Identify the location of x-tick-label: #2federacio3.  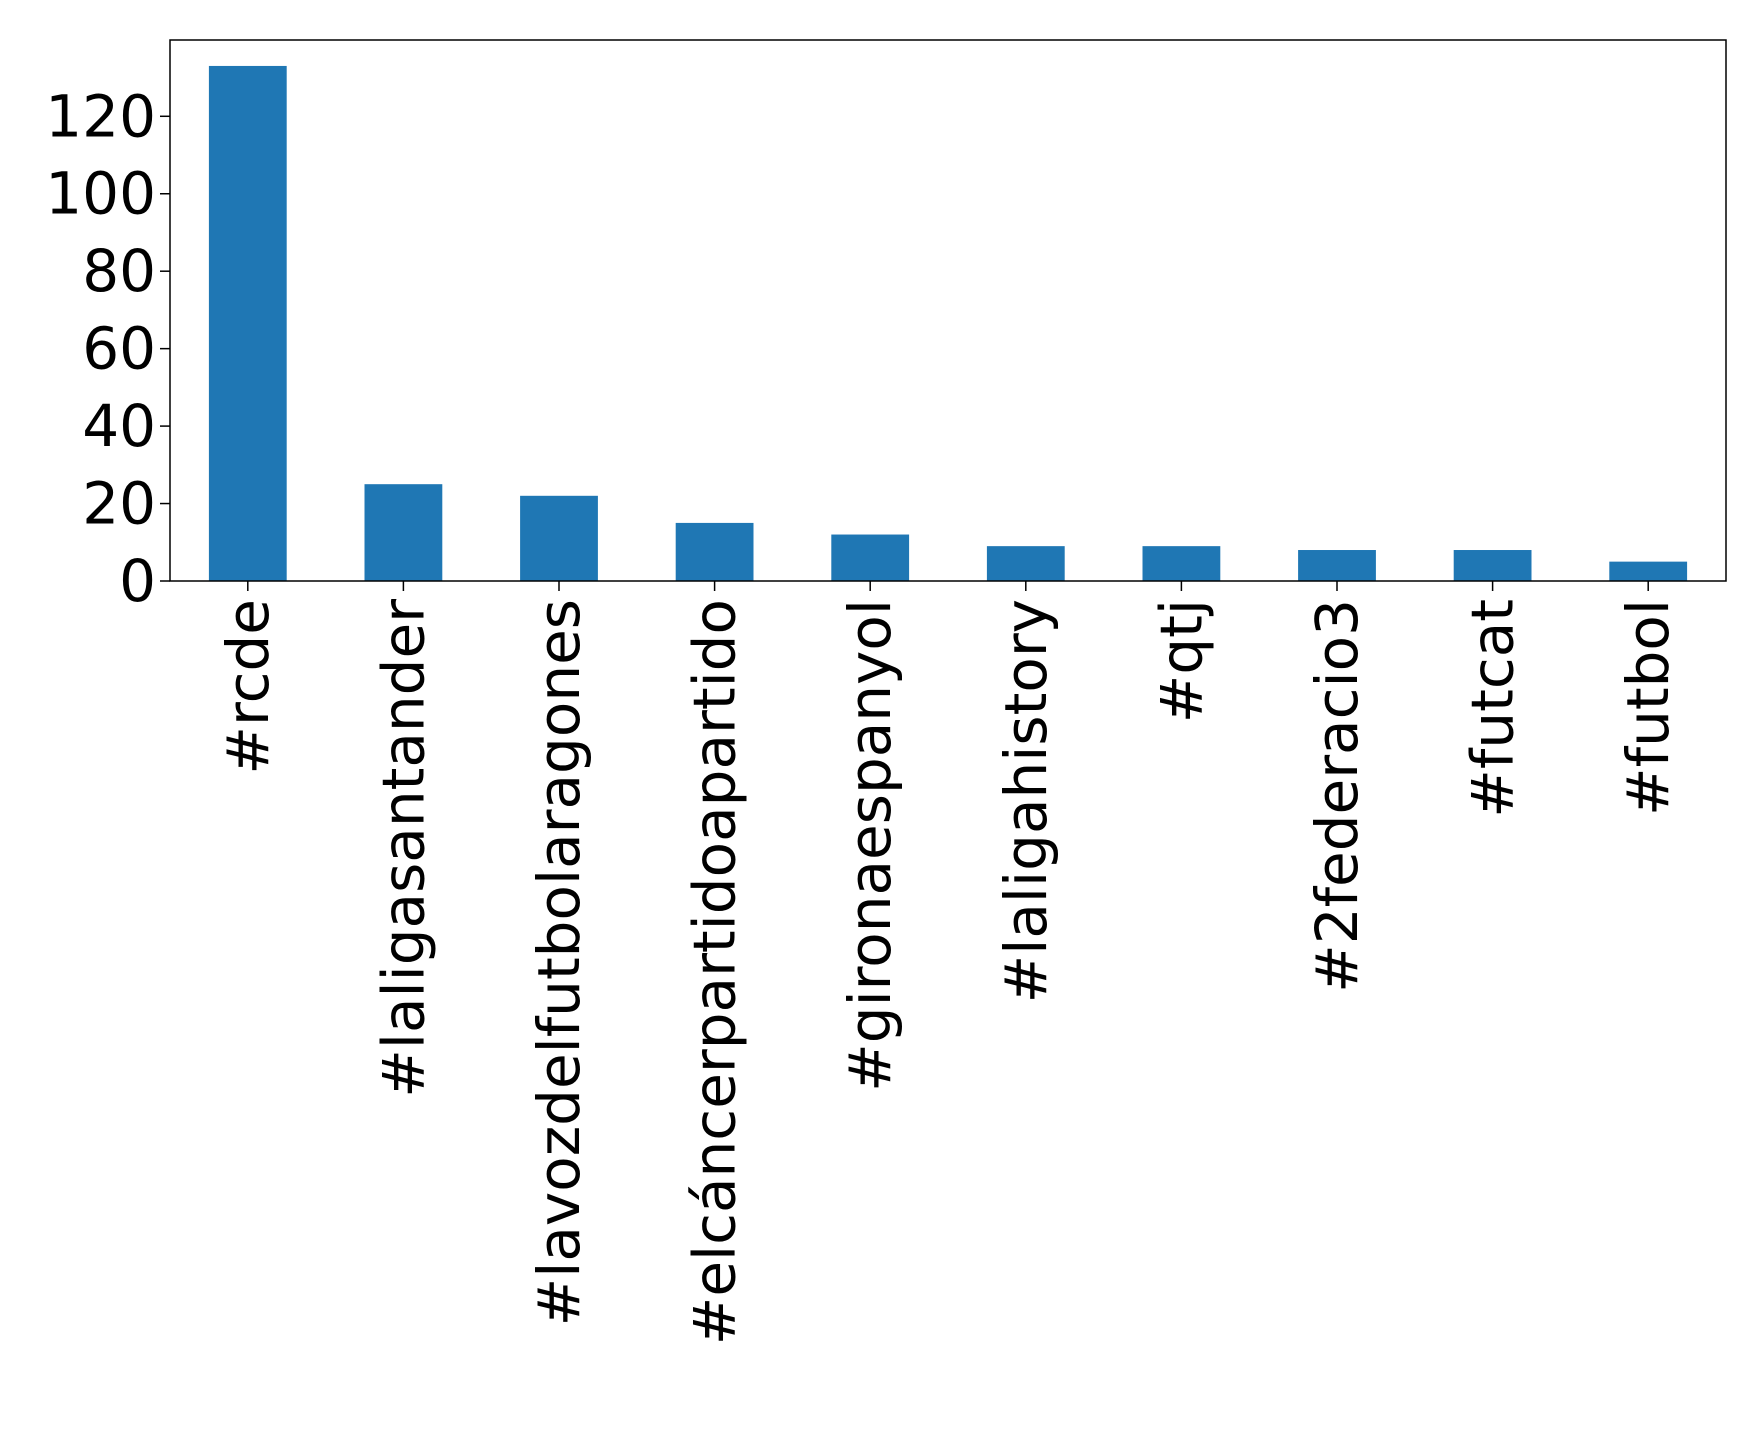
(1337, 796).